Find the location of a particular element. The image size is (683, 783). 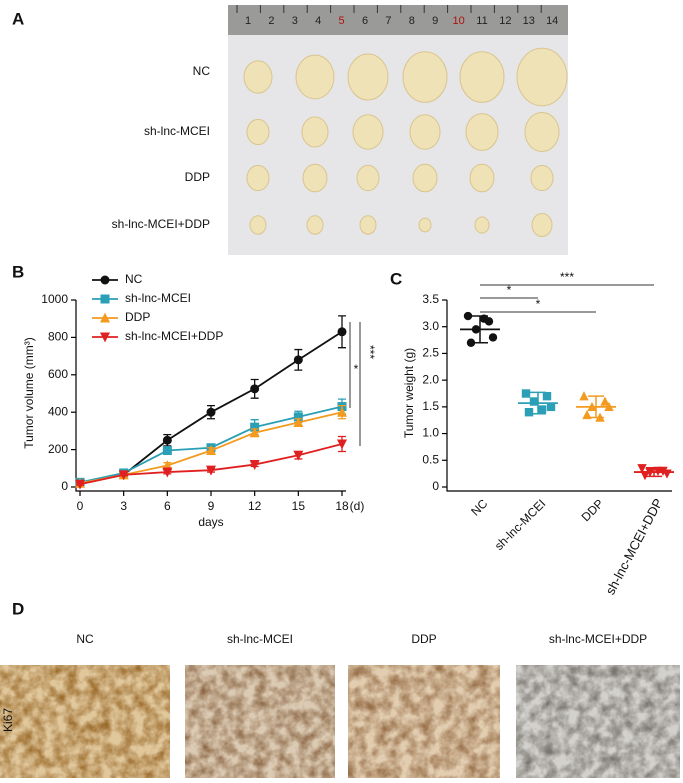

ruler-number: 12 is located at coordinates (505, 21).